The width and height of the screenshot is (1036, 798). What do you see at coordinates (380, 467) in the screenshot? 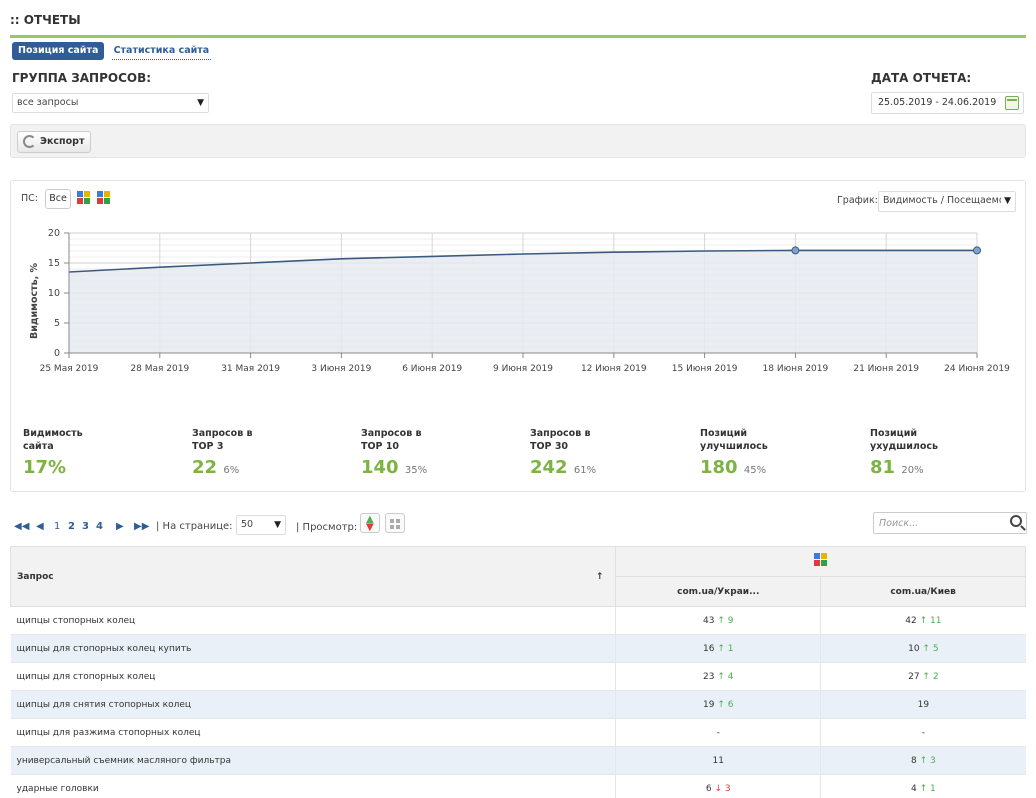
I see `stat-value: 140` at bounding box center [380, 467].